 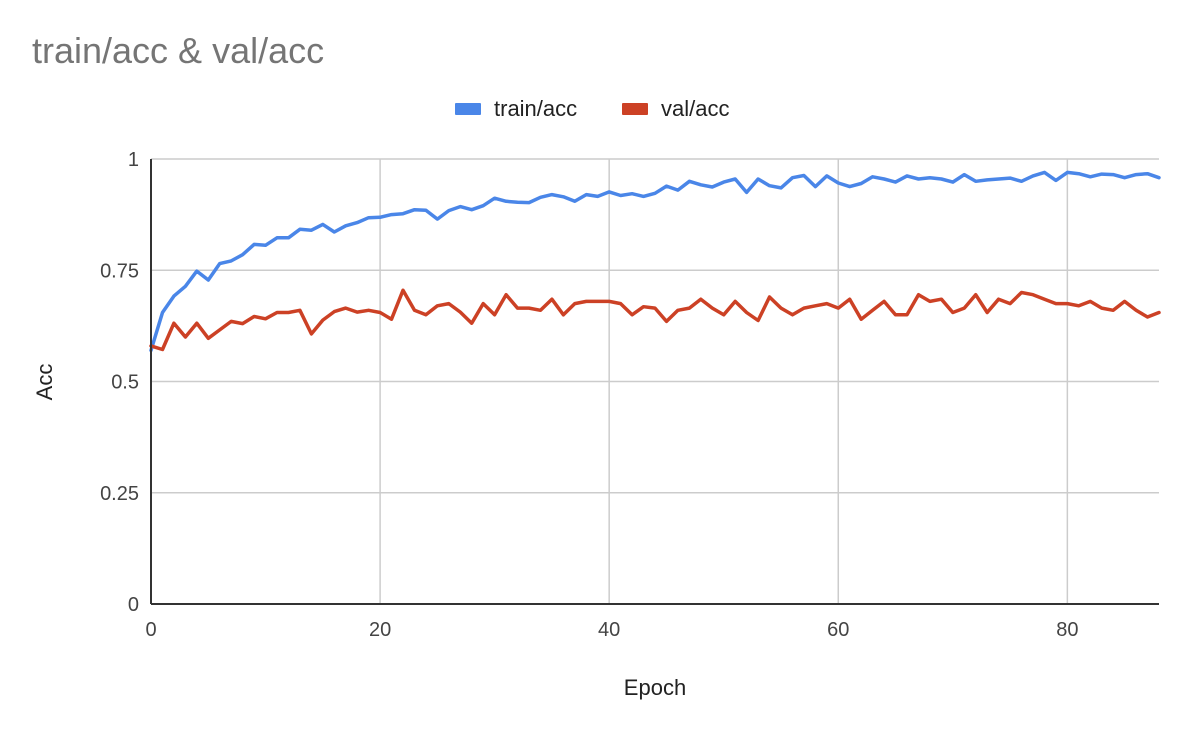 I want to click on x-tick-label: 40, so click(x=609, y=630).